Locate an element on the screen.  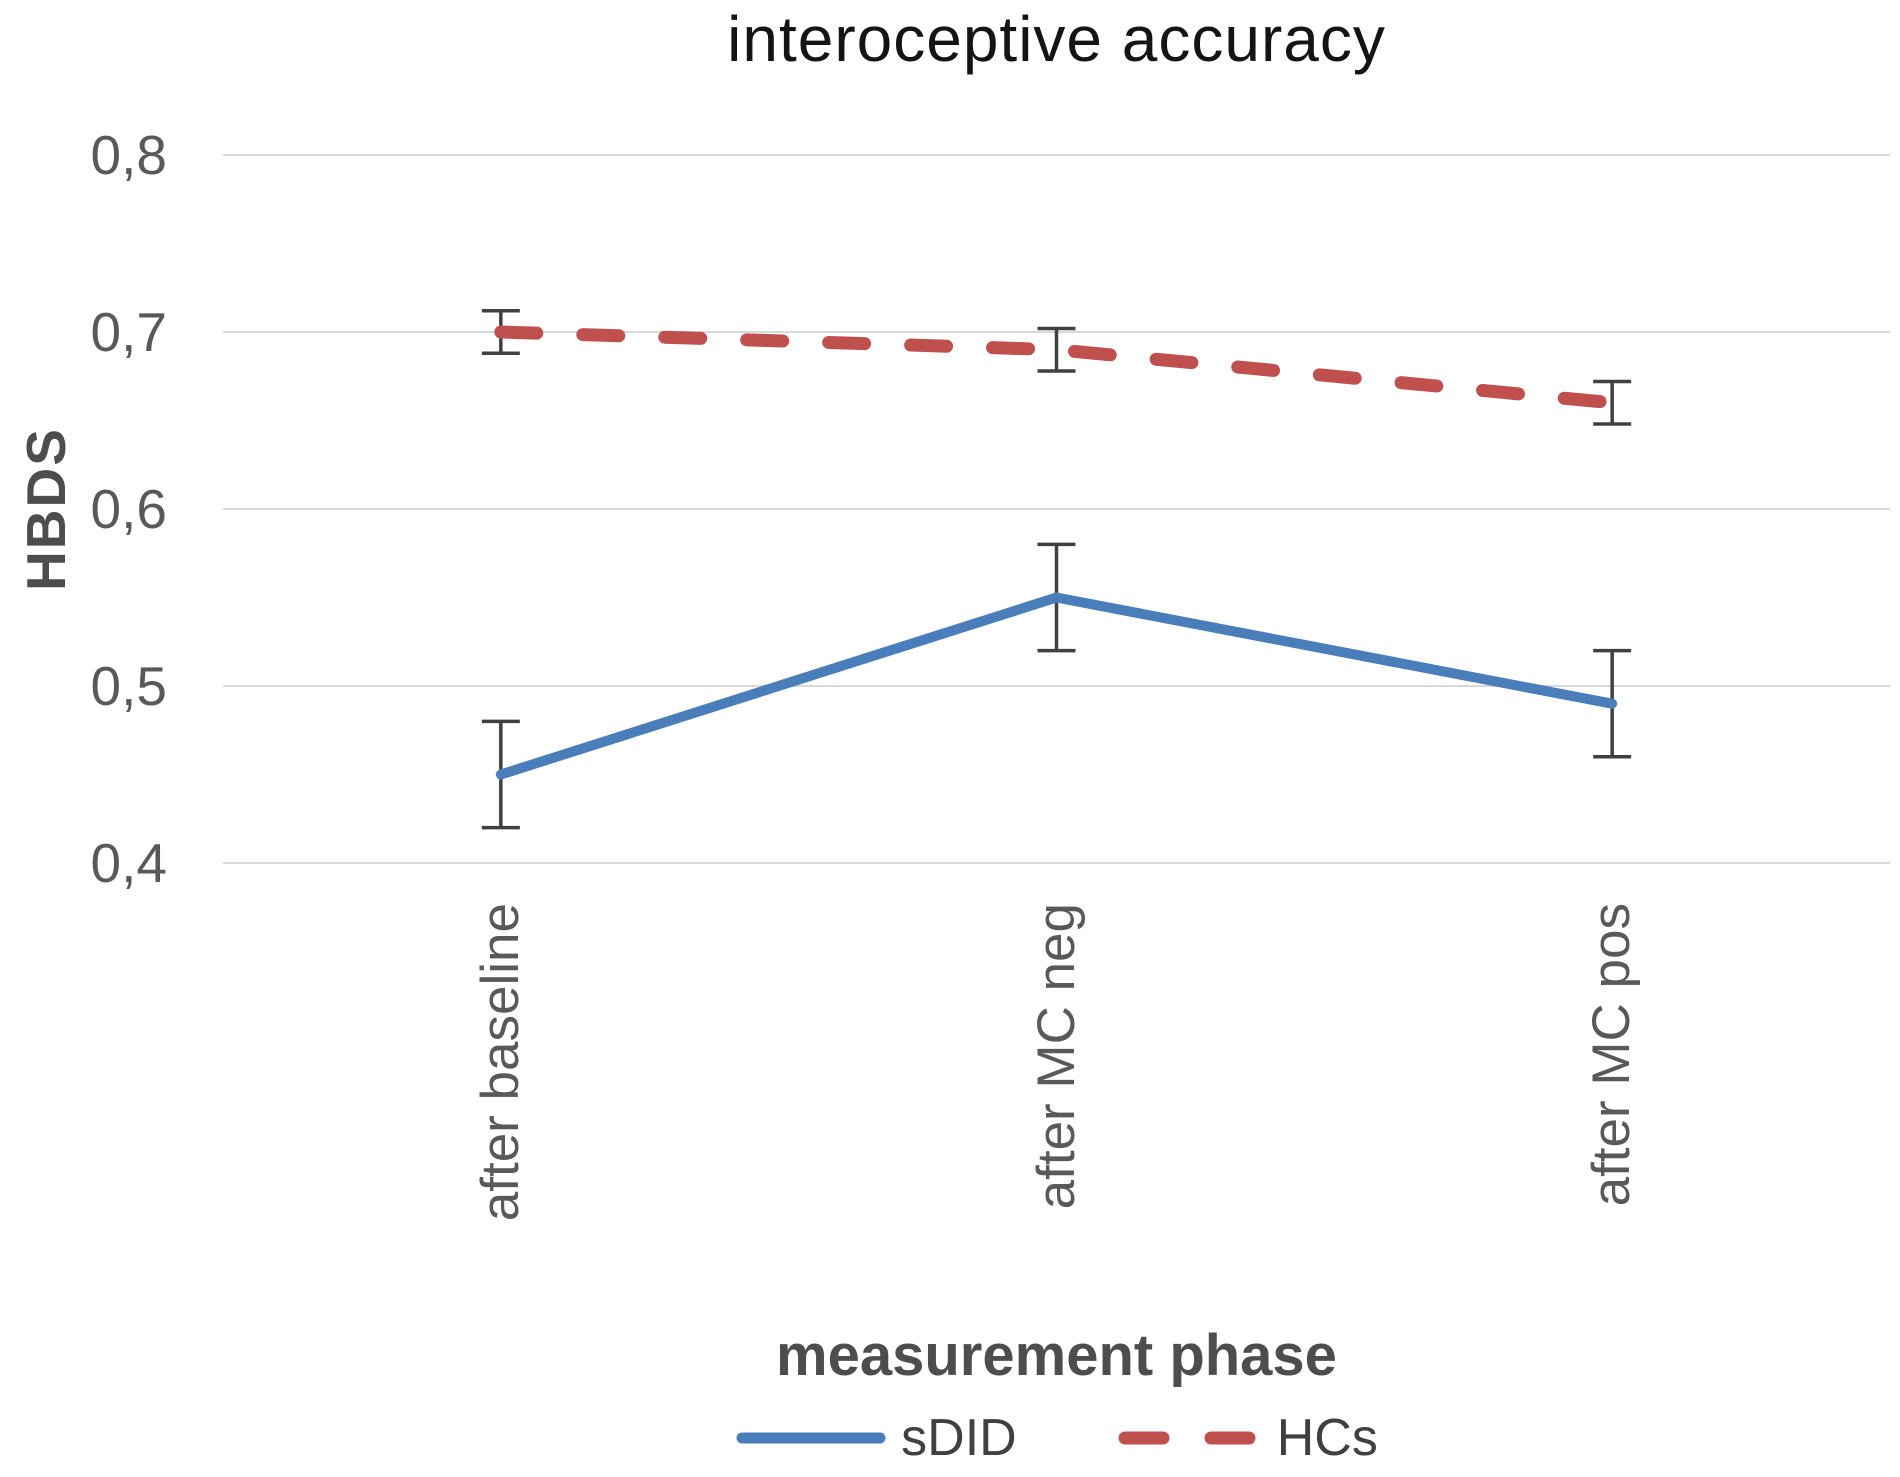
legend: sDID HCs is located at coordinates (1056, 1438).